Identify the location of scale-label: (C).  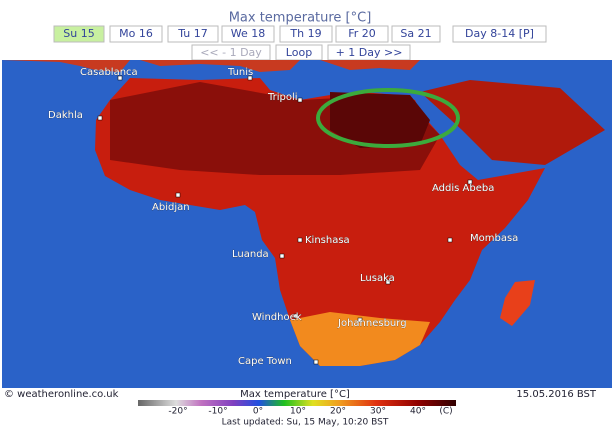
(445, 412).